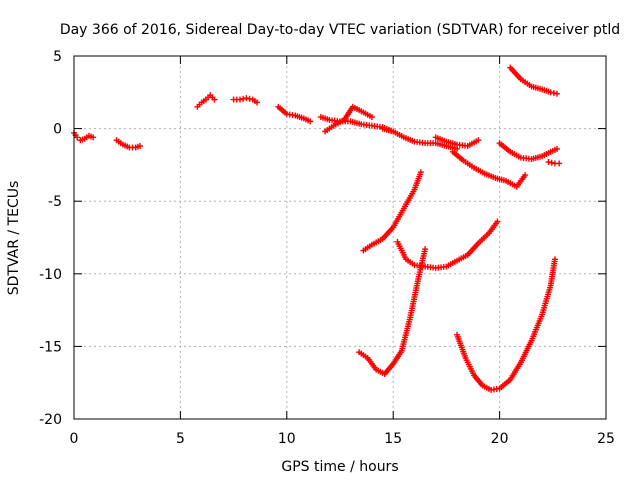  Describe the element at coordinates (14, 238) in the screenshot. I see `y-axis-label: SDTVAR / TECUs` at that location.